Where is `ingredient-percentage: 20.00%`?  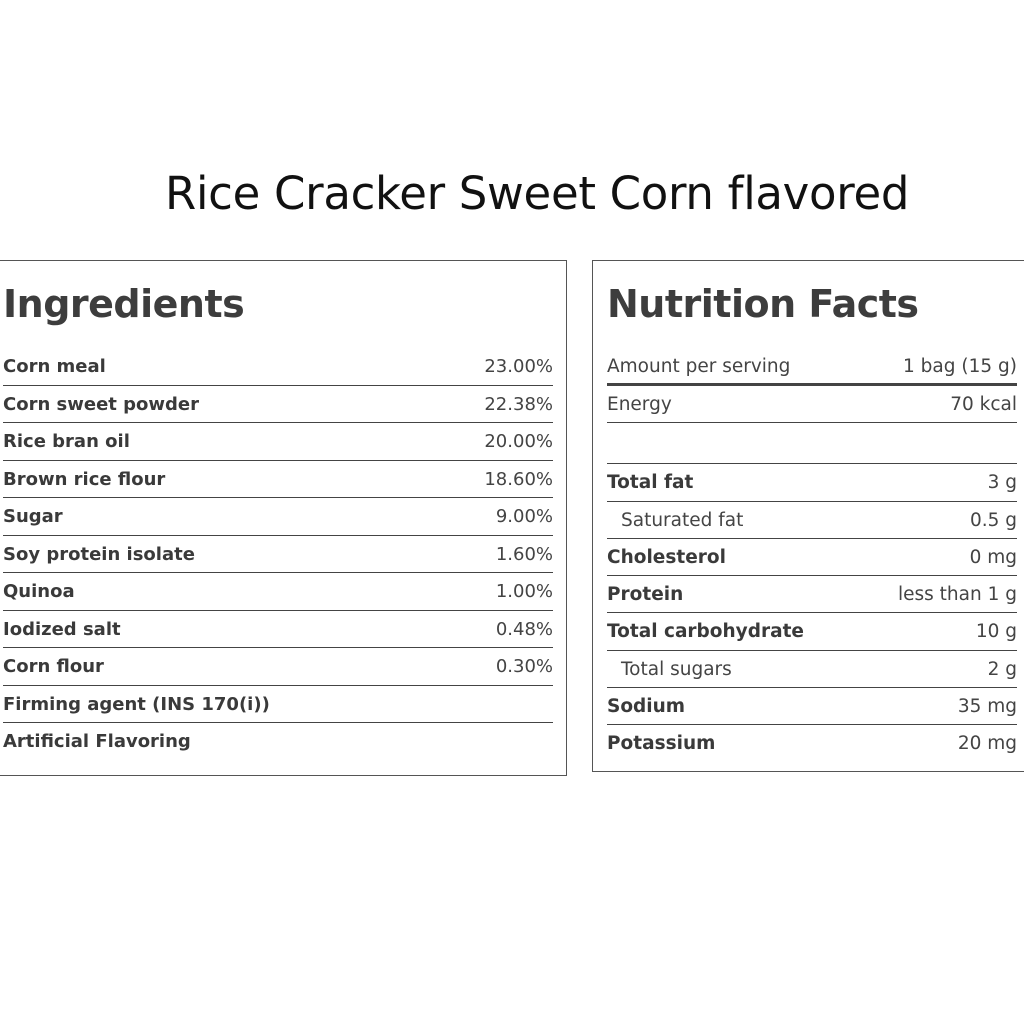
ingredient-percentage: 20.00% is located at coordinates (518, 441).